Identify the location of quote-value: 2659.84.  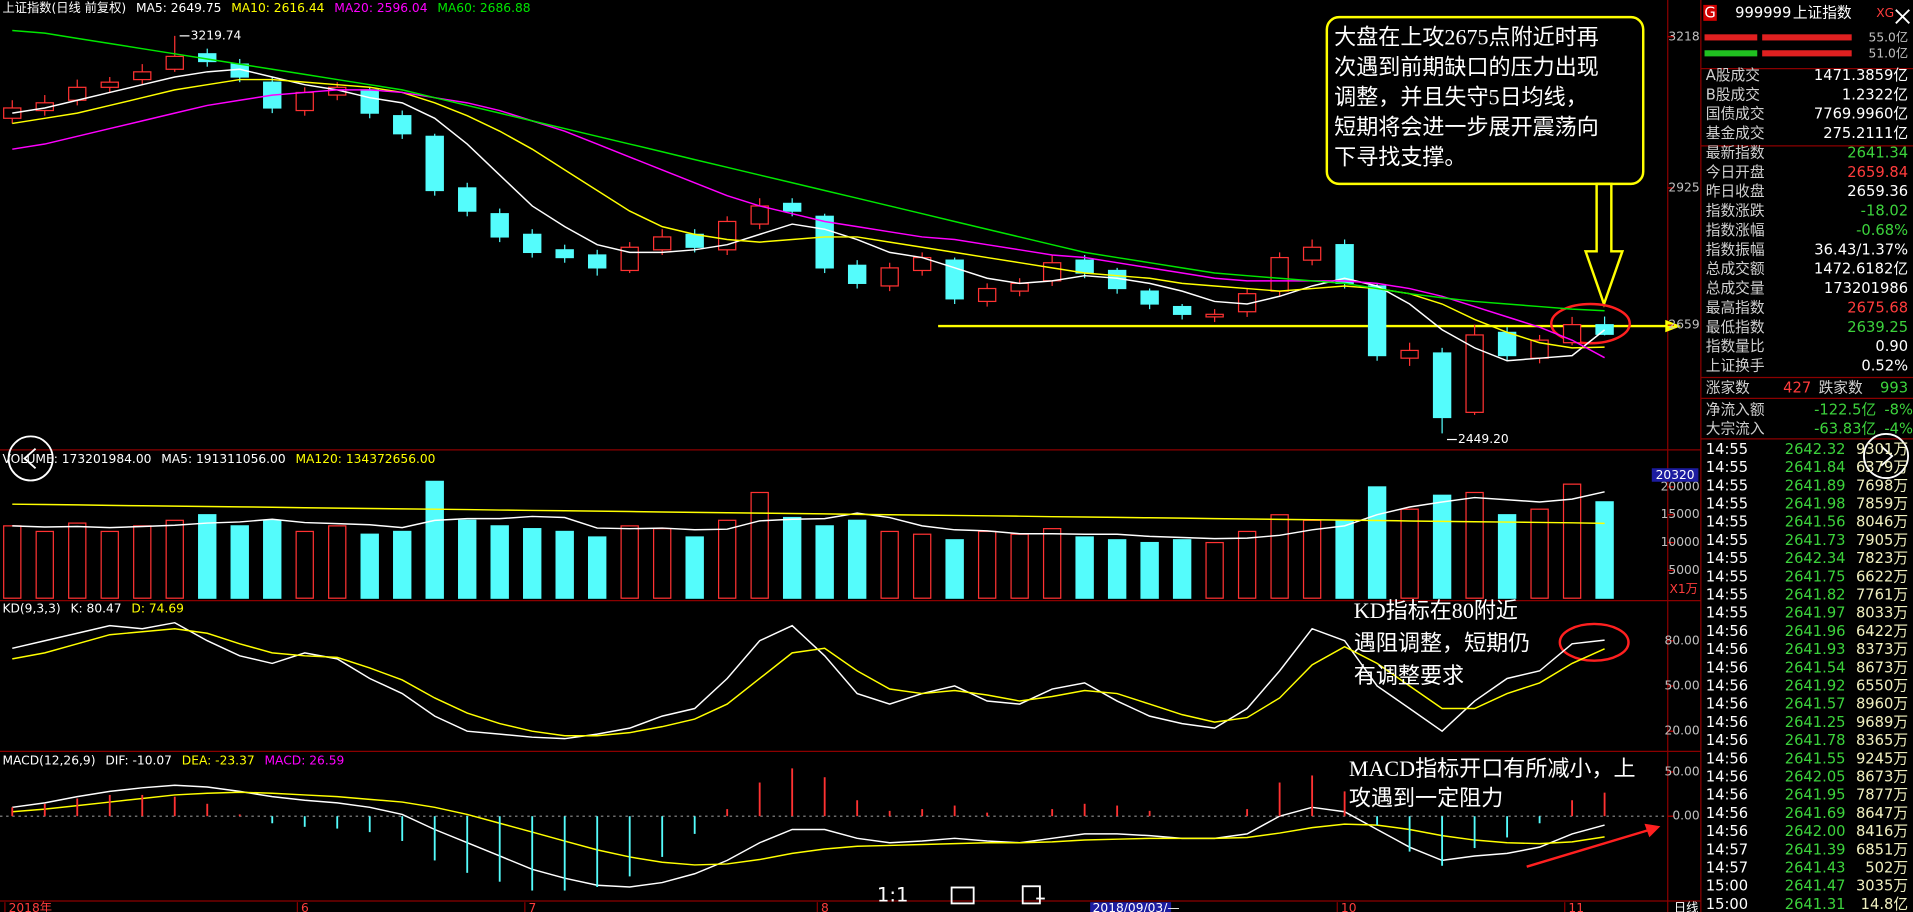
(1877, 172).